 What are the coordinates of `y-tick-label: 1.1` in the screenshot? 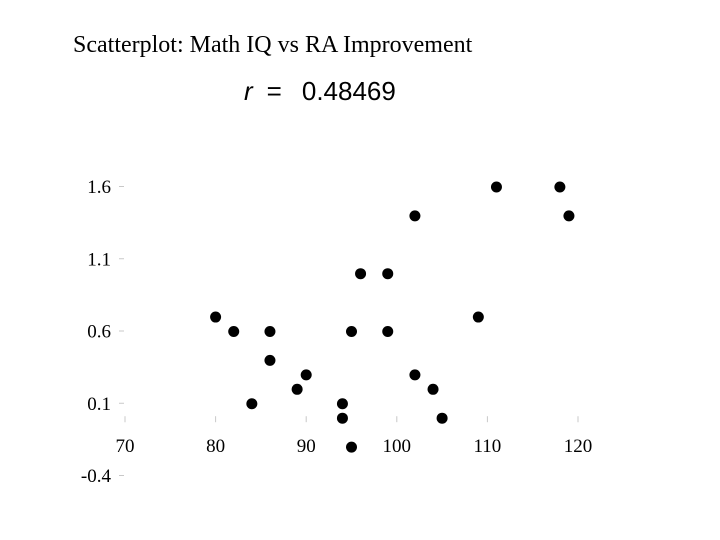 It's located at (99, 259).